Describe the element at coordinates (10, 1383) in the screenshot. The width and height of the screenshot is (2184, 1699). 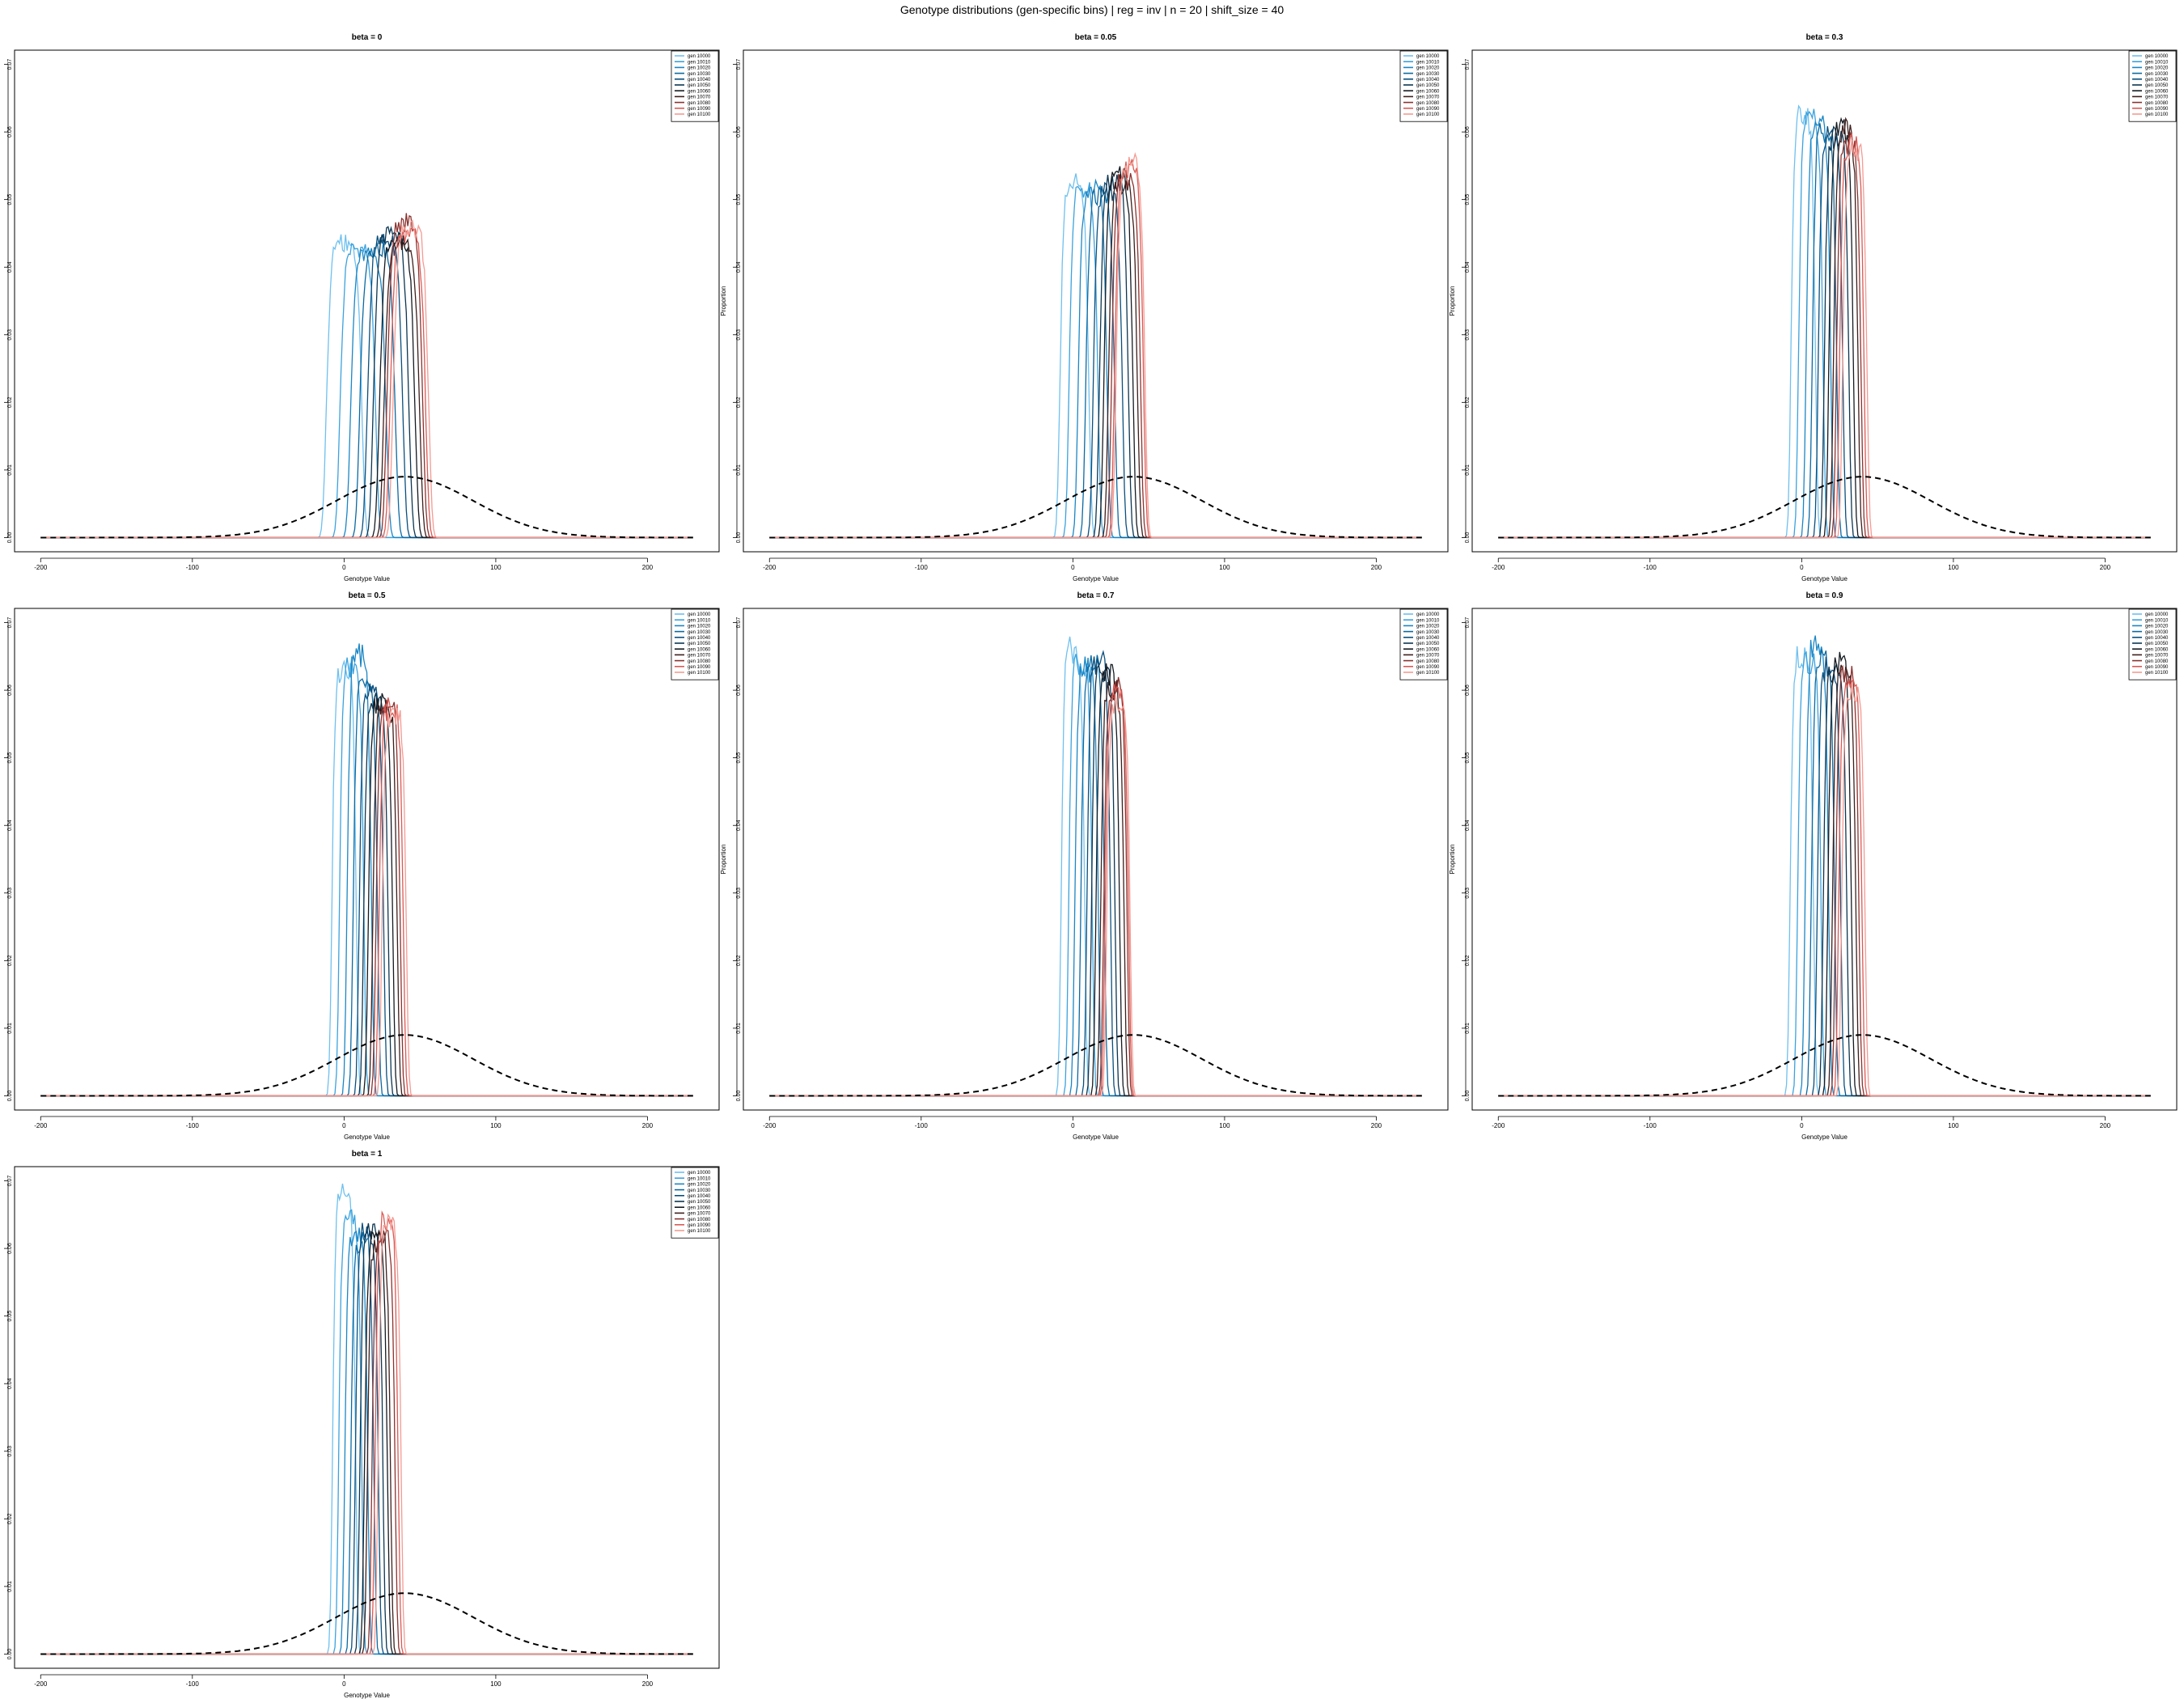
I see `y-tick-label: 0.04` at that location.